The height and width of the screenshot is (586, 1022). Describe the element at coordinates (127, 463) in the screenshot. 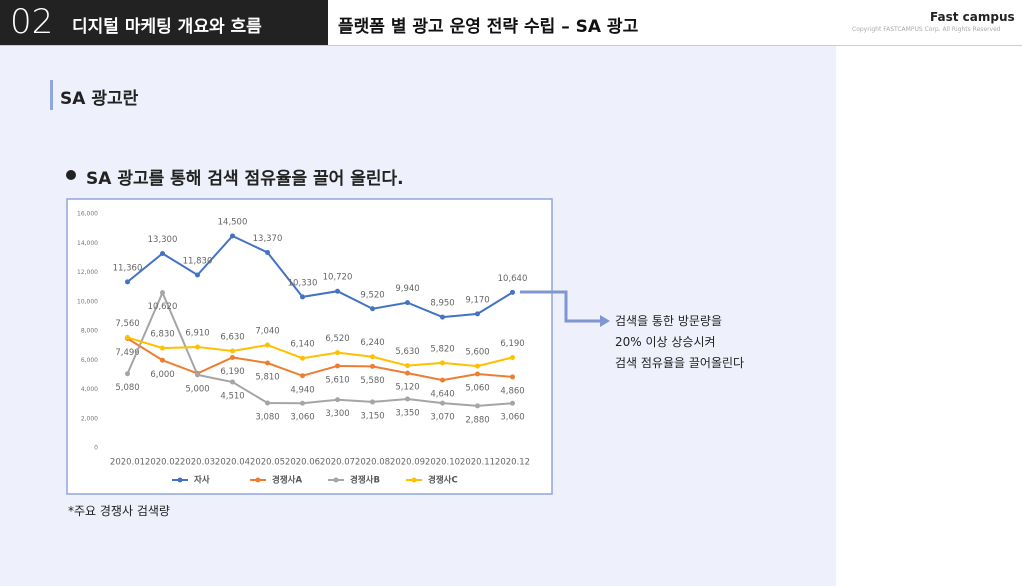

I see `x-tick-label: 2020.01` at that location.